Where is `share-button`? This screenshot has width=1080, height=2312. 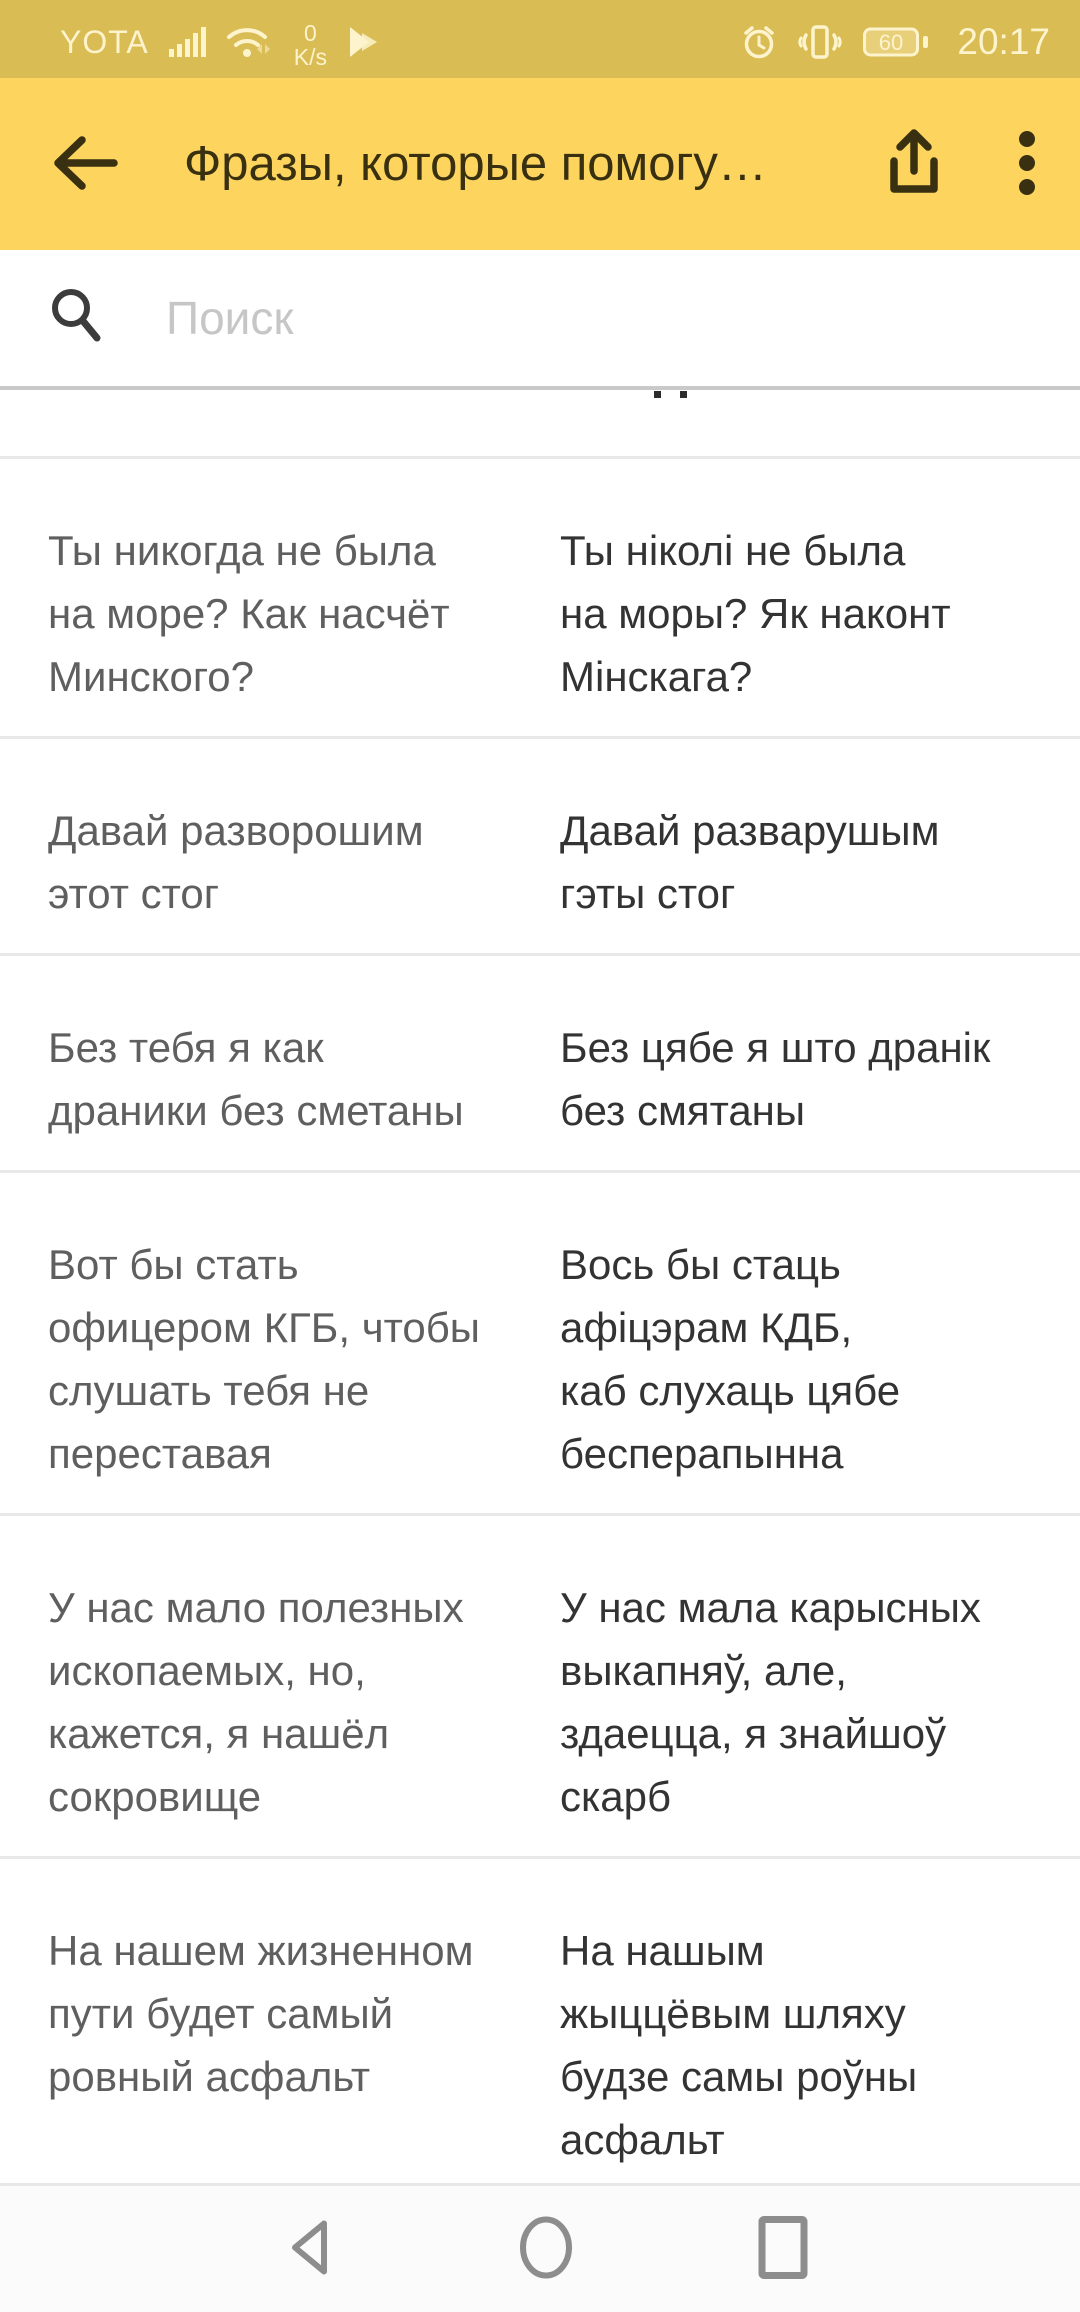 share-button is located at coordinates (914, 164).